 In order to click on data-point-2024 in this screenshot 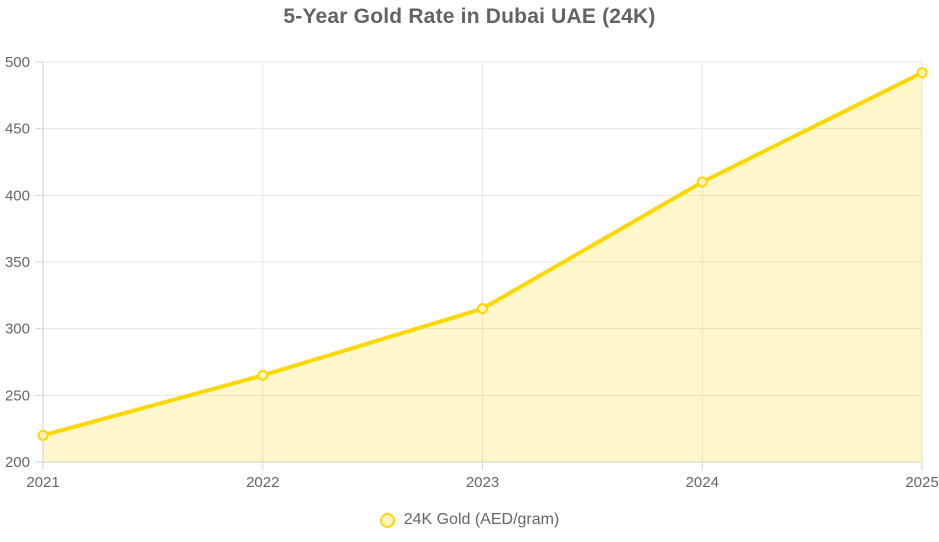, I will do `click(702, 182)`.